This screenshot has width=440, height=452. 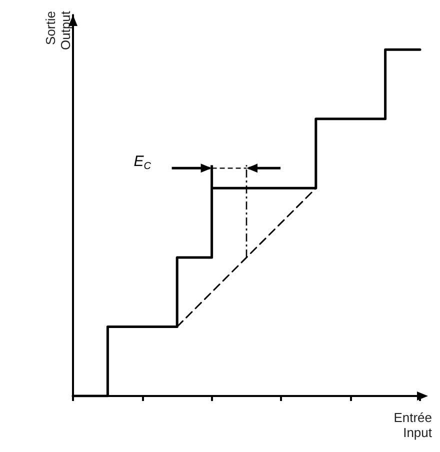 What do you see at coordinates (58, 30) in the screenshot?
I see `y-axis-title: Sortie Output` at bounding box center [58, 30].